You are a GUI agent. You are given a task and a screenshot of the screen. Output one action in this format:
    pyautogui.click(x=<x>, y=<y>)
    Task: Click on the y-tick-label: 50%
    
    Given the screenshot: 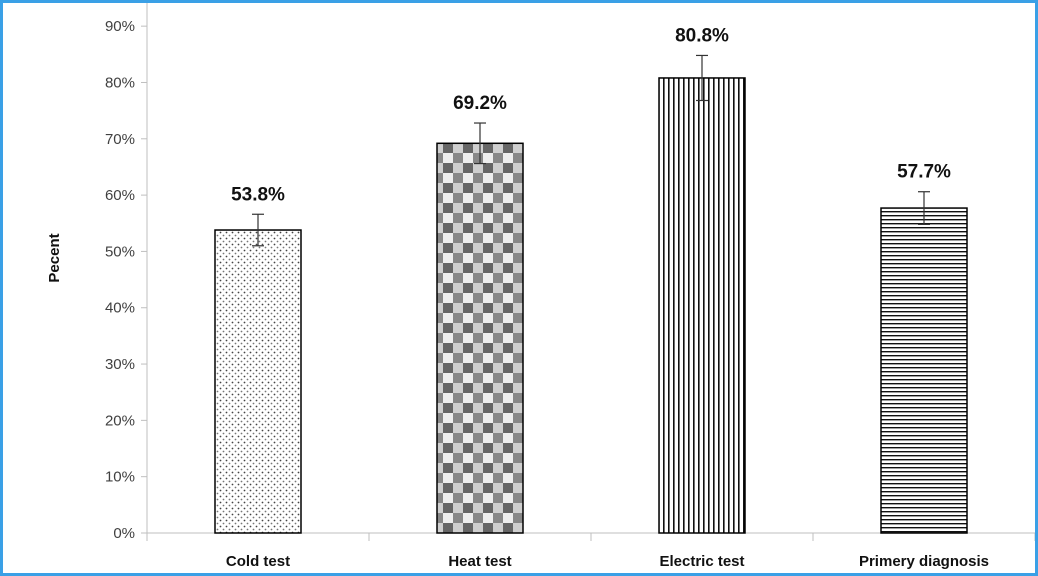 What is the action you would take?
    pyautogui.click(x=120, y=251)
    